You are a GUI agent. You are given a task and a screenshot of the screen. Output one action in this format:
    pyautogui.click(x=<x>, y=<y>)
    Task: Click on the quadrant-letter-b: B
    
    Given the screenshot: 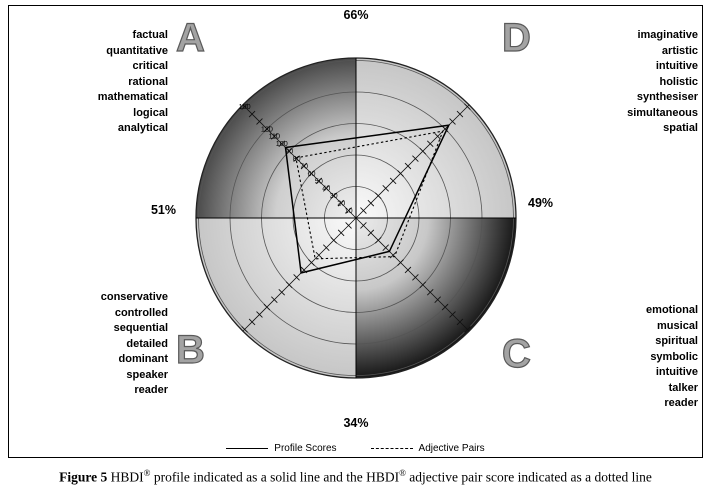 What is the action you would take?
    pyautogui.click(x=190, y=350)
    